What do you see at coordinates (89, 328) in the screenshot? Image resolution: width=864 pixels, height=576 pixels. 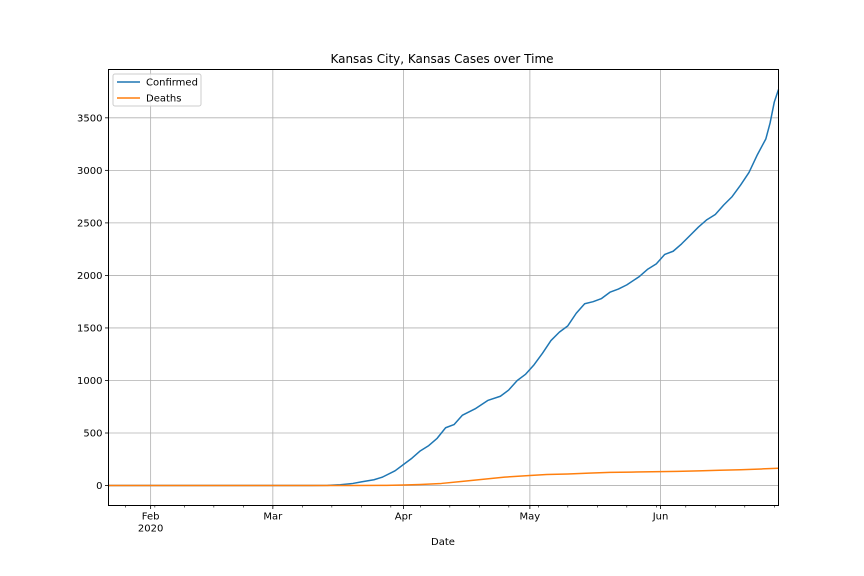 I see `y-tick-label: 1500` at bounding box center [89, 328].